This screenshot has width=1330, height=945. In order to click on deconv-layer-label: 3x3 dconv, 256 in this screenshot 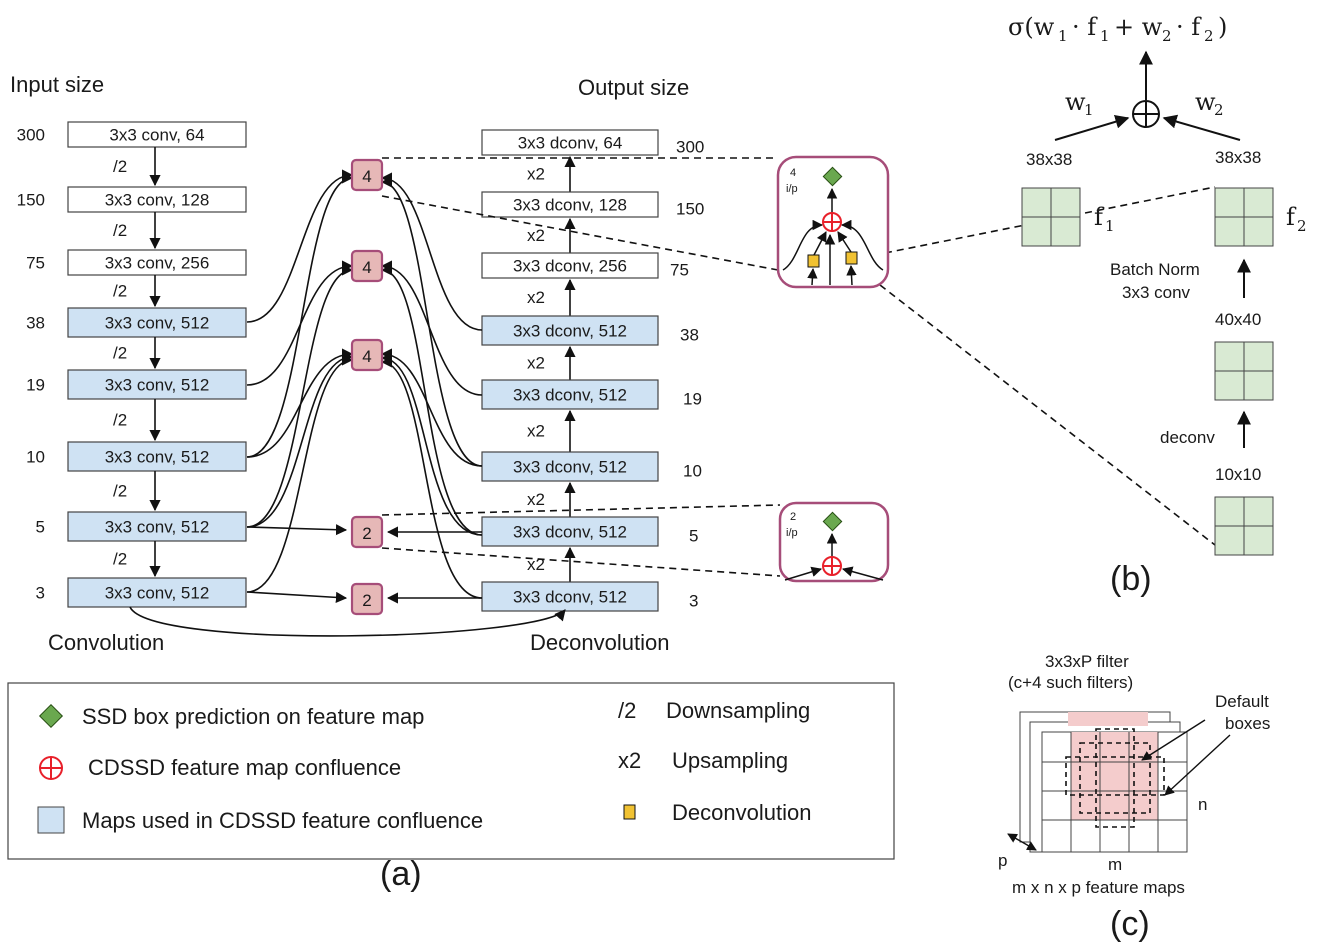, I will do `click(570, 266)`.